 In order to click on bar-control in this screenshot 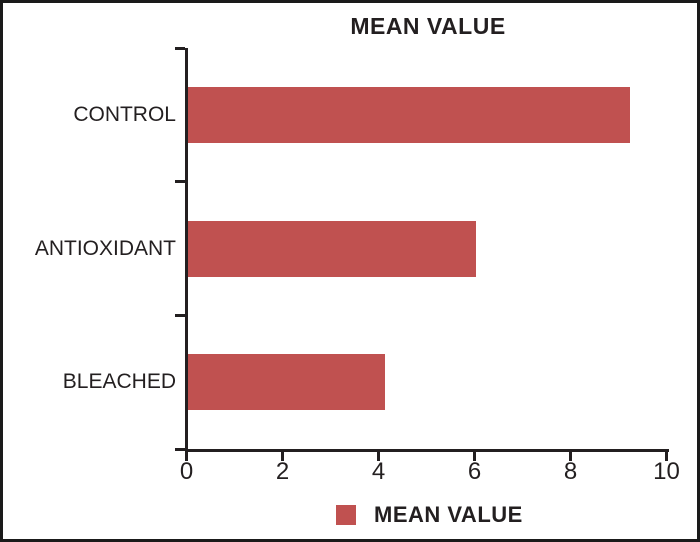, I will do `click(409, 114)`.